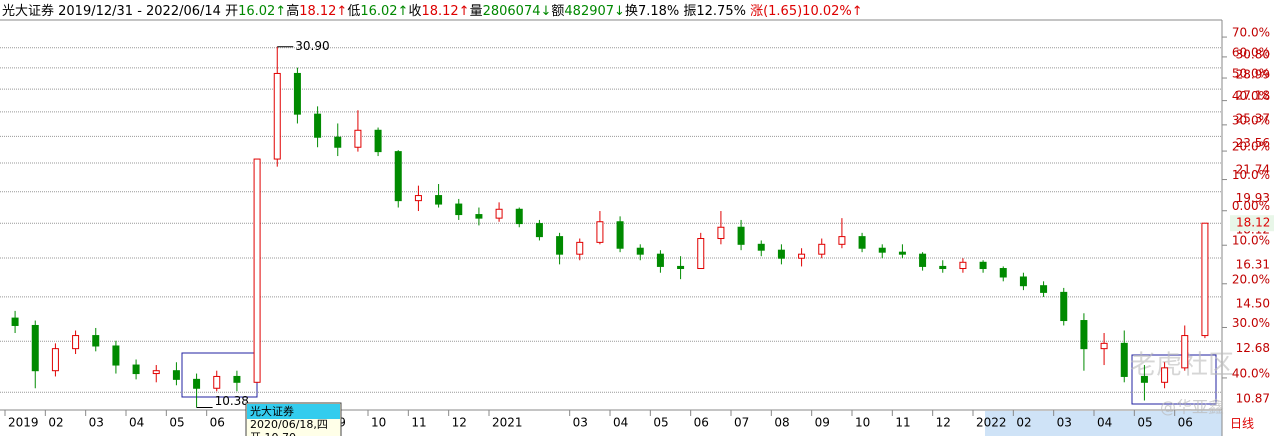  What do you see at coordinates (312, 46) in the screenshot?
I see `max-label: 30.90` at bounding box center [312, 46].